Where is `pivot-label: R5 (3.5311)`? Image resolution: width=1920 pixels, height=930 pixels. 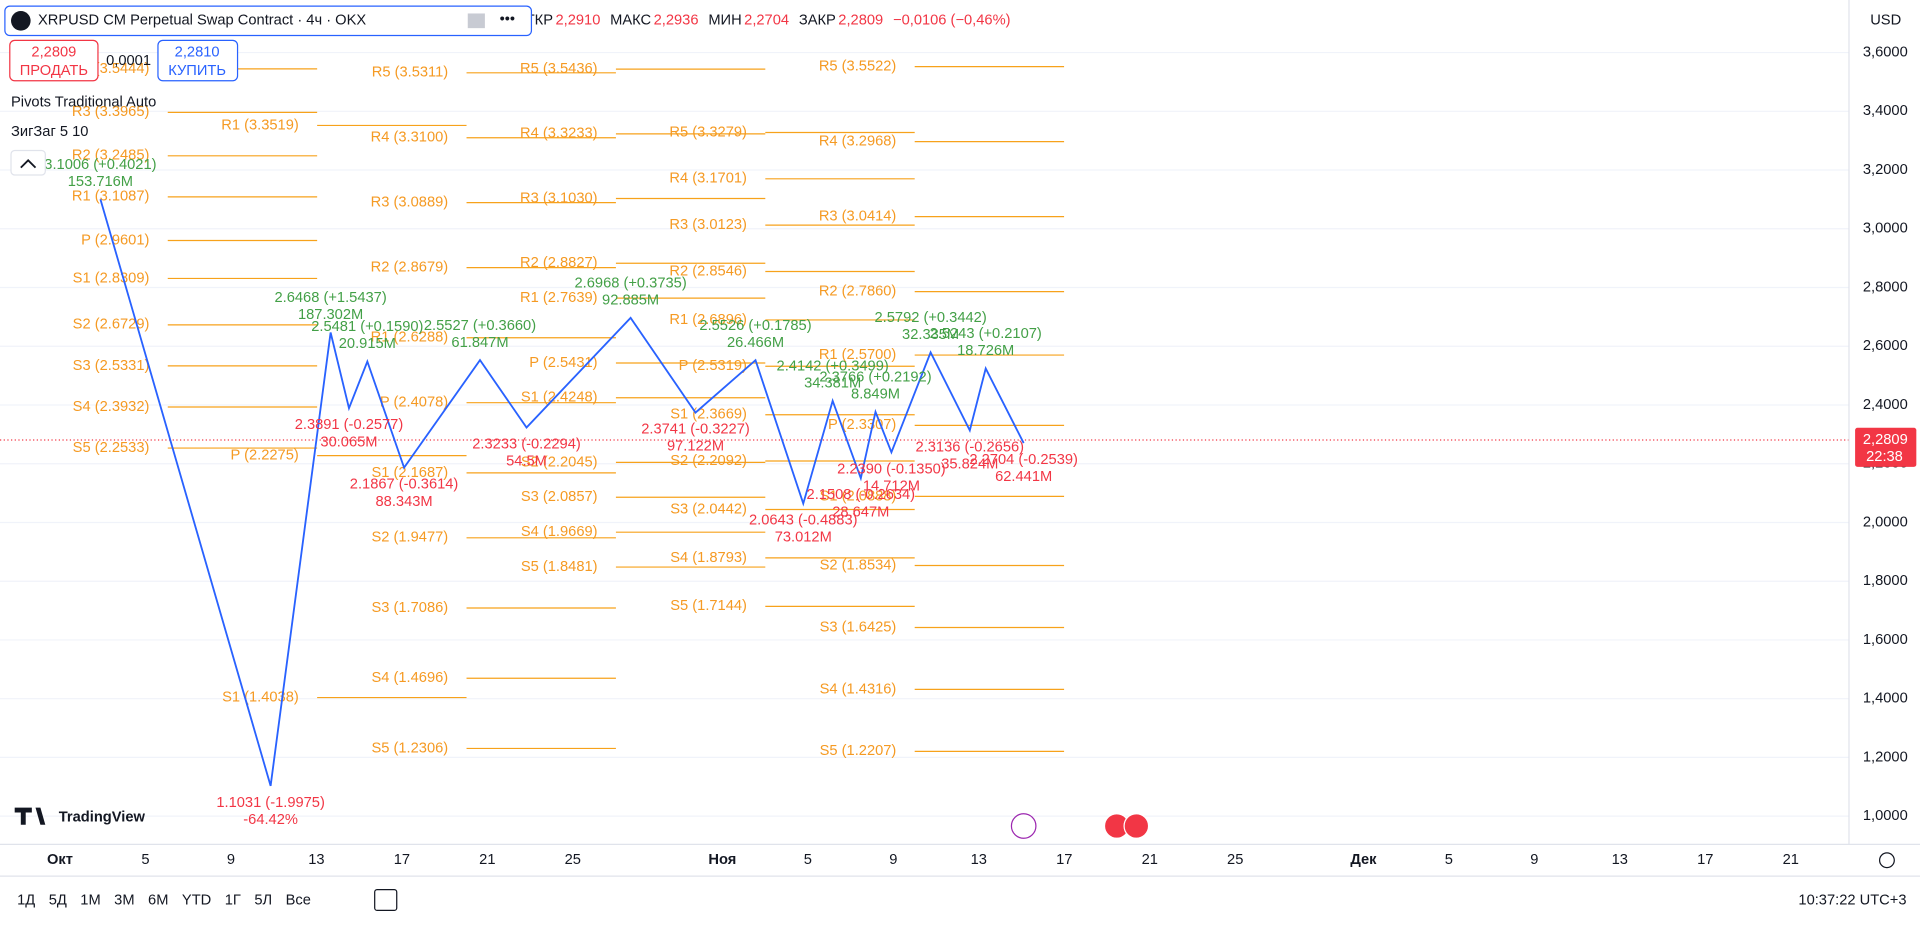 pivot-label: R5 (3.5311) is located at coordinates (410, 73).